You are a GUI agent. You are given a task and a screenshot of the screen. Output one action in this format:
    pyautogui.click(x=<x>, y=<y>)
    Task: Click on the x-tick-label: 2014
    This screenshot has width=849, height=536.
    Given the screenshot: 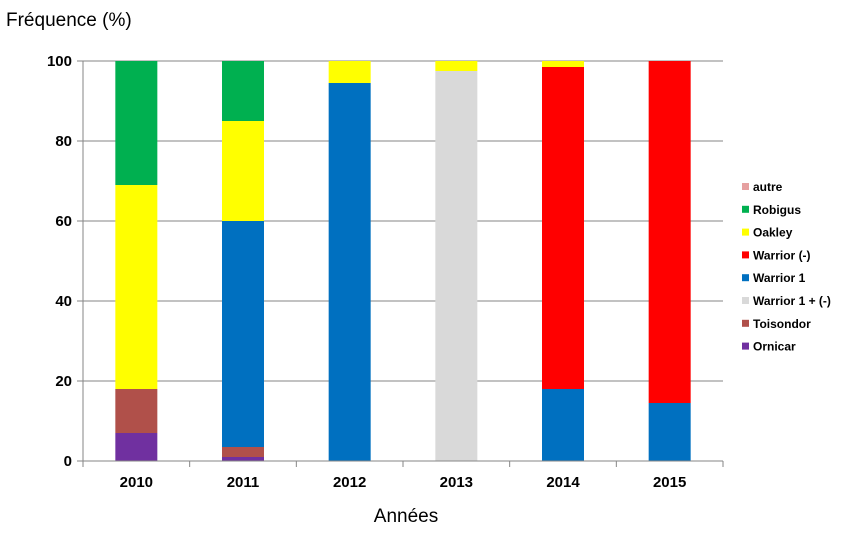 What is the action you would take?
    pyautogui.click(x=563, y=482)
    